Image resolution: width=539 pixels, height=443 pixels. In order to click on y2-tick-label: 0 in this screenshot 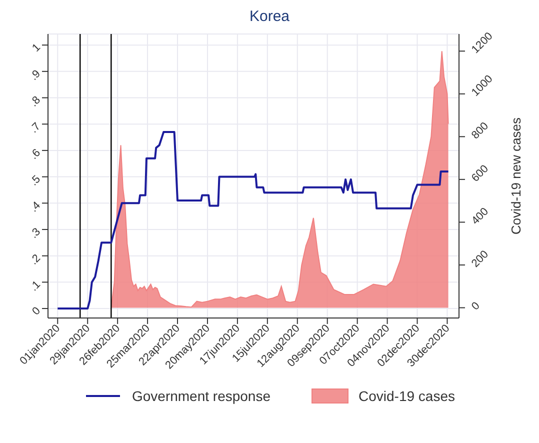, I will do `click(475, 306)`.